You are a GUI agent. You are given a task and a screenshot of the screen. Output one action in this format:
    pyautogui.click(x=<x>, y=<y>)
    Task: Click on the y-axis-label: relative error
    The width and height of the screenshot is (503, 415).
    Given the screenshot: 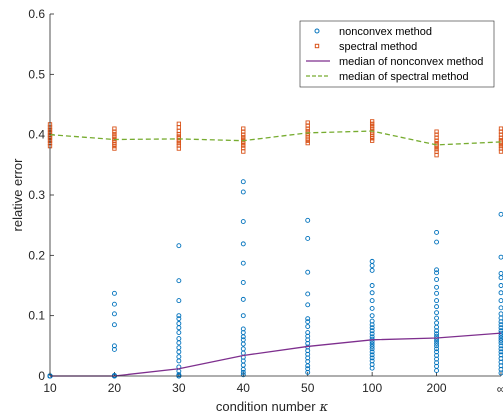 What is the action you would take?
    pyautogui.click(x=17, y=195)
    